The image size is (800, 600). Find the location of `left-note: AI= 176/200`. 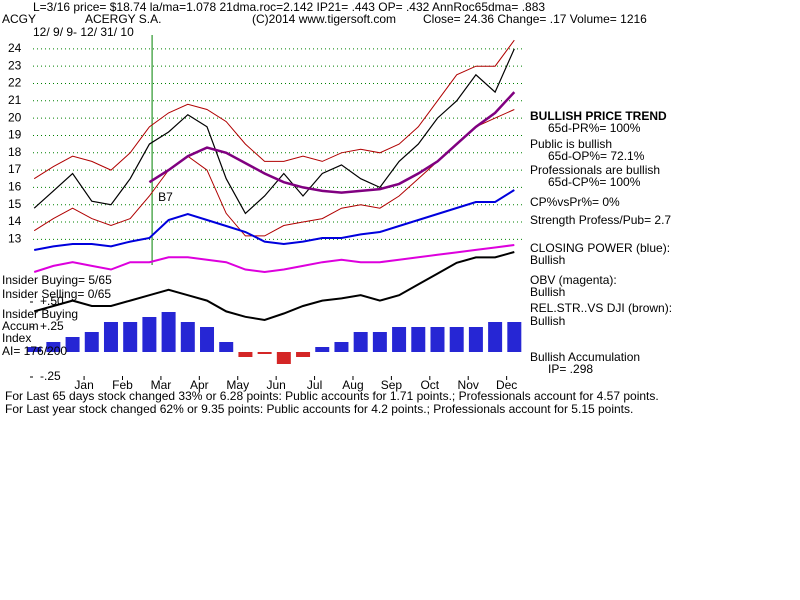

left-note: AI= 176/200 is located at coordinates (34, 351).